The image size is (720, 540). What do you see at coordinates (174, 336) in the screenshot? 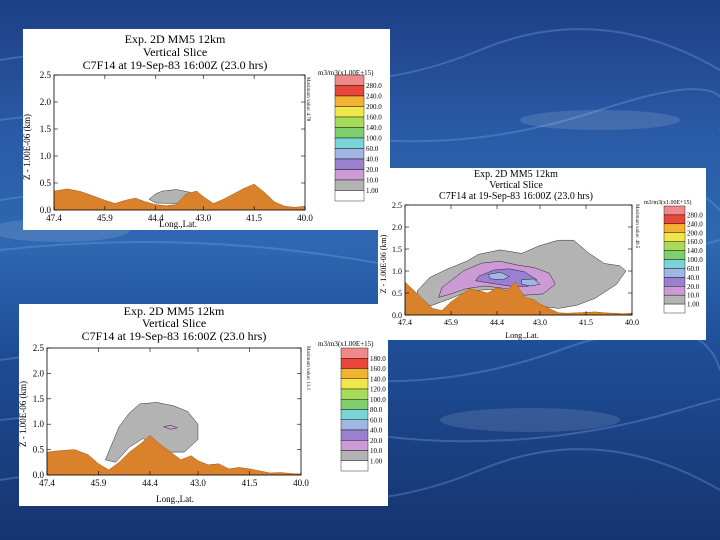
I see `chart-title-line-3: C7F14 at 19-Sep-83 16:00Z (23.0 hrs)` at bounding box center [174, 336].